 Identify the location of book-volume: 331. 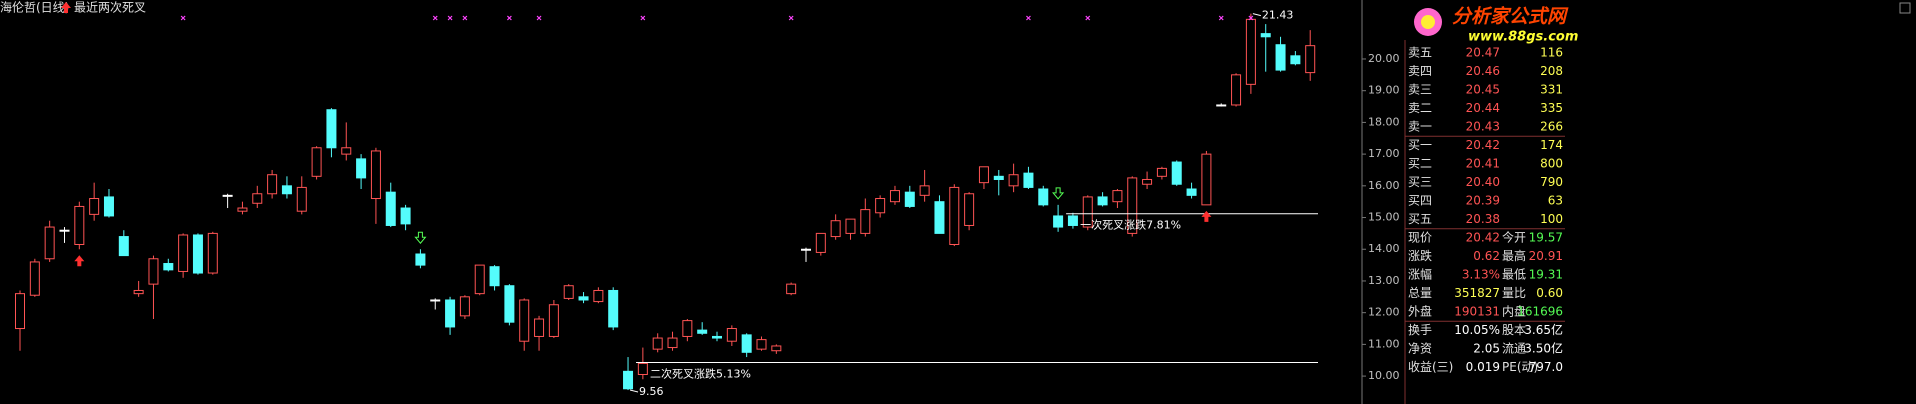
(1551, 90).